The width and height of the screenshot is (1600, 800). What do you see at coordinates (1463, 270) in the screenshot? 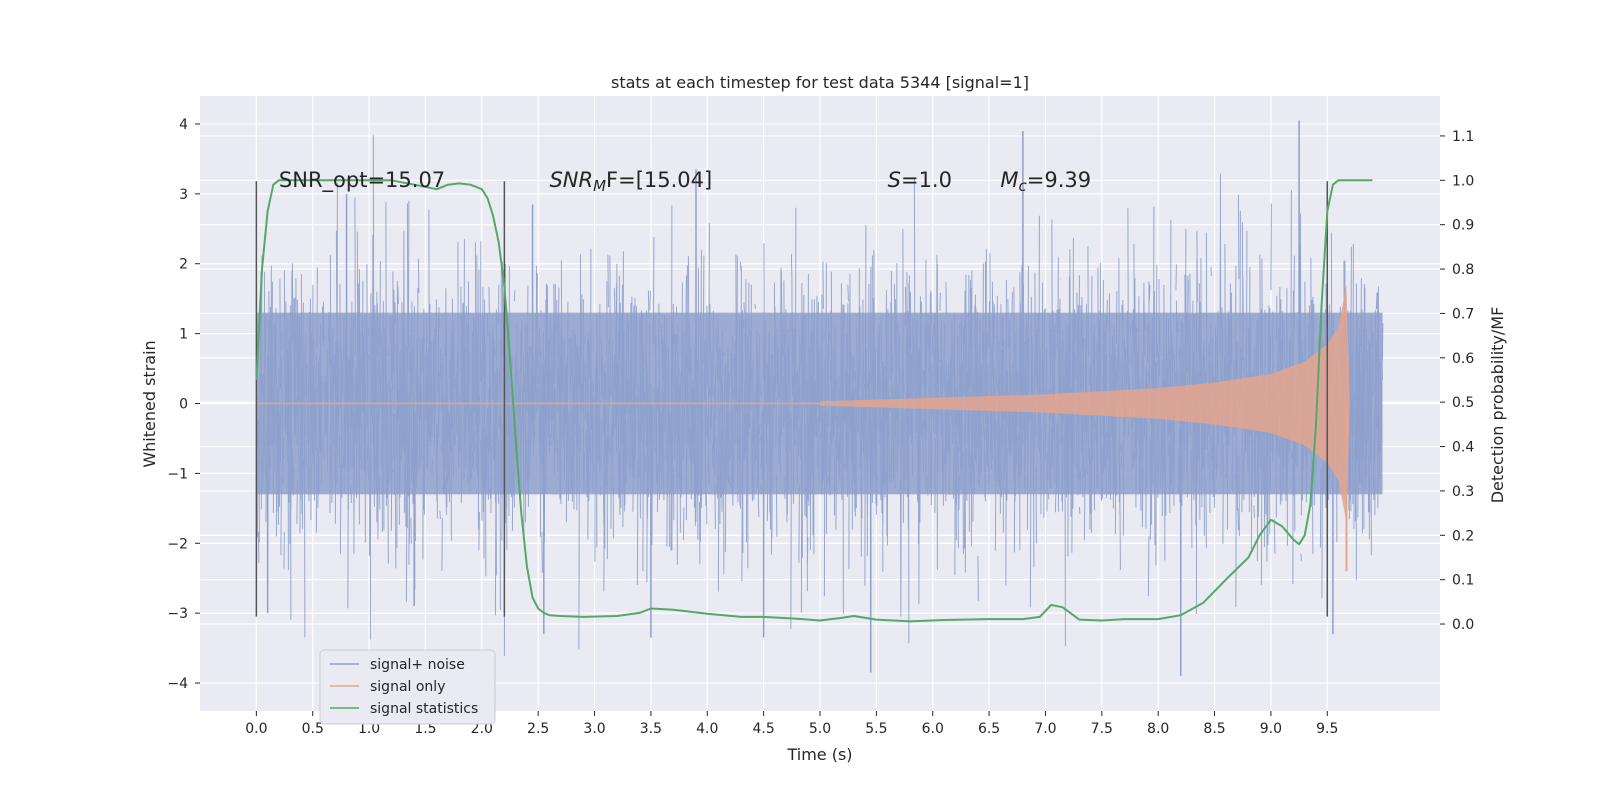
I see `y2-tick-label-3: 0.8` at bounding box center [1463, 270].